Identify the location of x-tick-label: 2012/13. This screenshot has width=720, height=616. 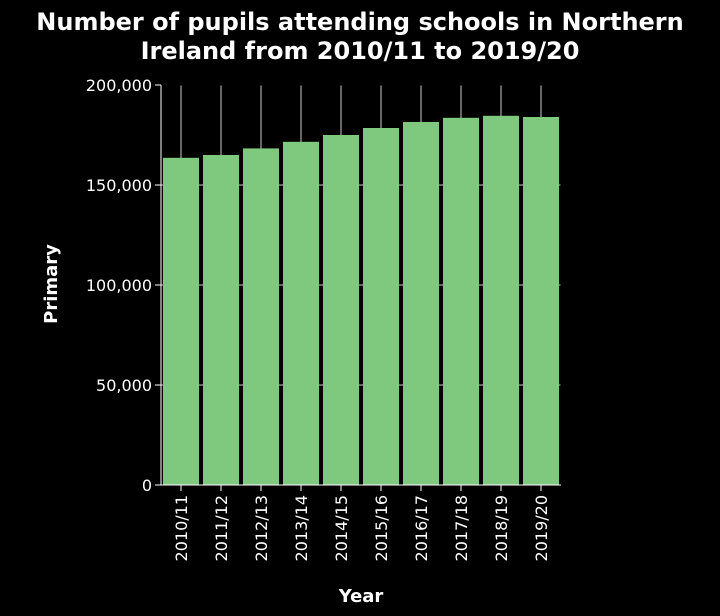
(261, 528).